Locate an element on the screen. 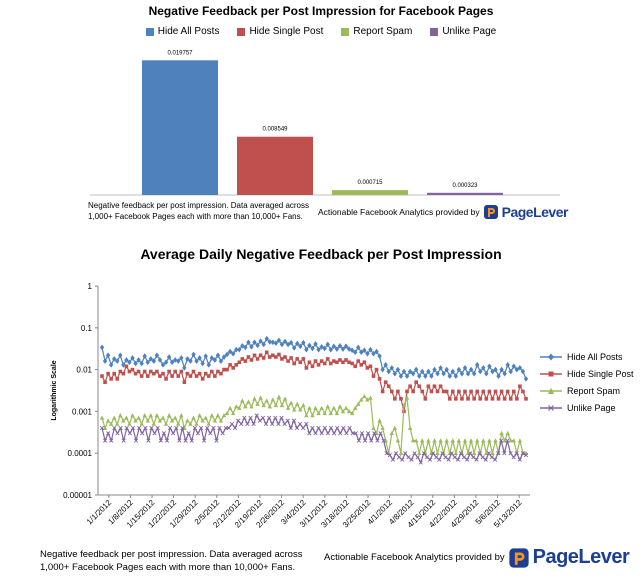  bar-report-spam is located at coordinates (370, 192).